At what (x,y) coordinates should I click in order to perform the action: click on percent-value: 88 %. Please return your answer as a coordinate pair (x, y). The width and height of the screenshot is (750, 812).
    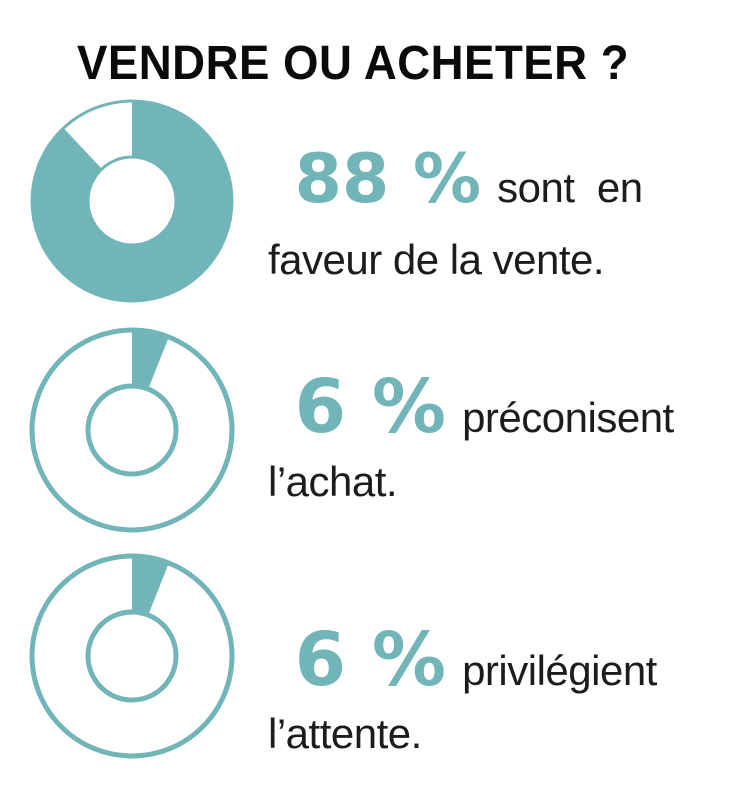
    Looking at the image, I should click on (388, 179).